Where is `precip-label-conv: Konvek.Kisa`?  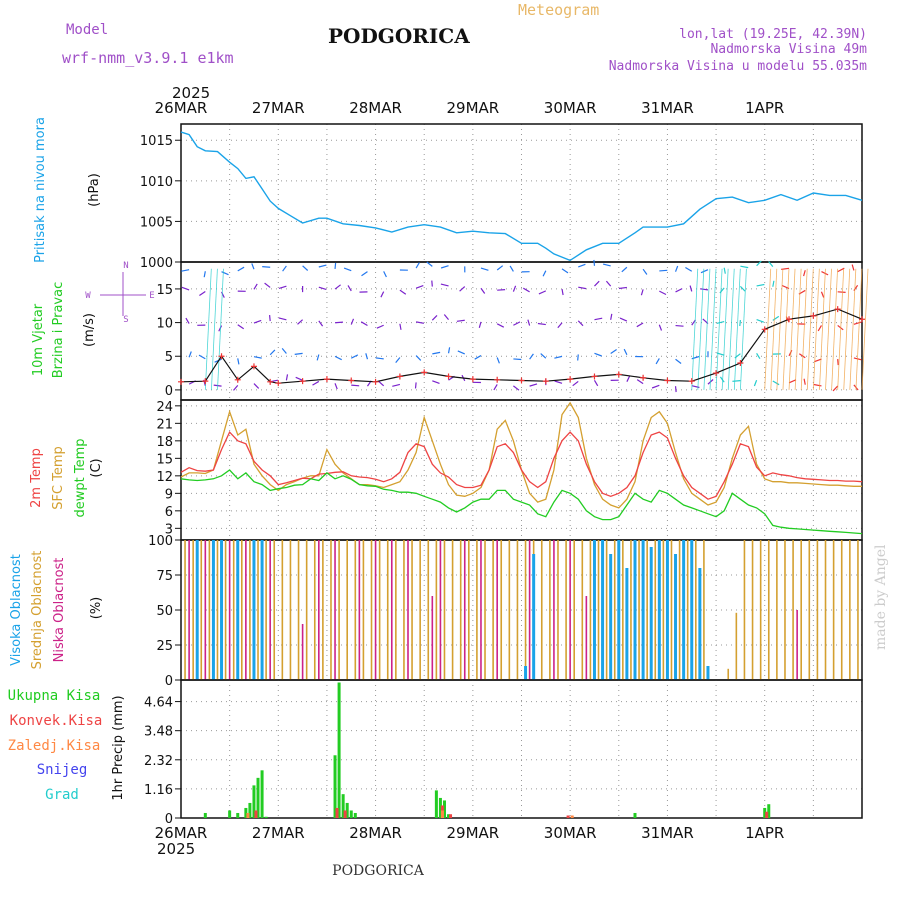 precip-label-conv: Konvek.Kisa is located at coordinates (56, 721).